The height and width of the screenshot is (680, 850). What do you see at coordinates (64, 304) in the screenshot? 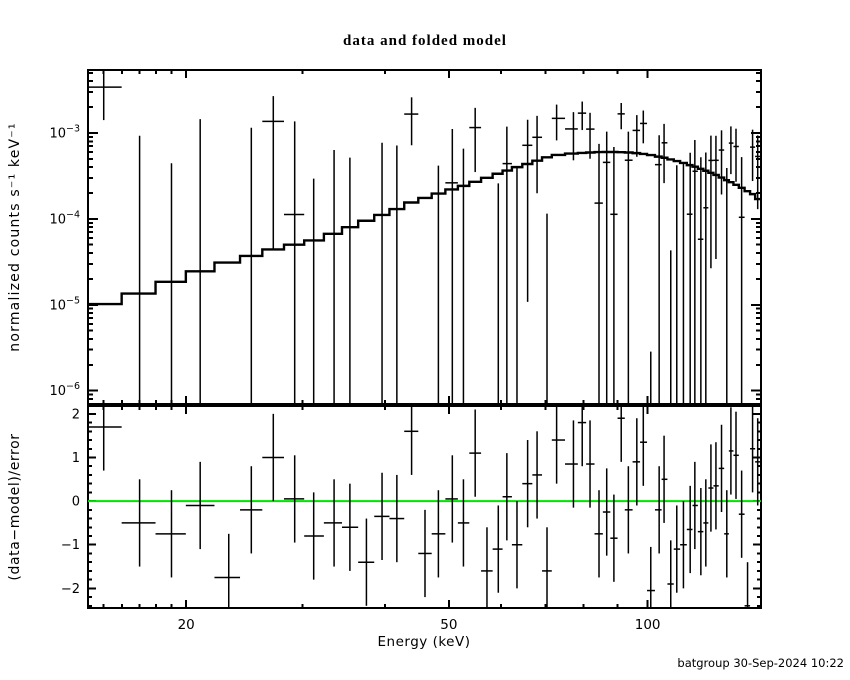
I see `y-tick-label: 10⁻⁵` at bounding box center [64, 304].